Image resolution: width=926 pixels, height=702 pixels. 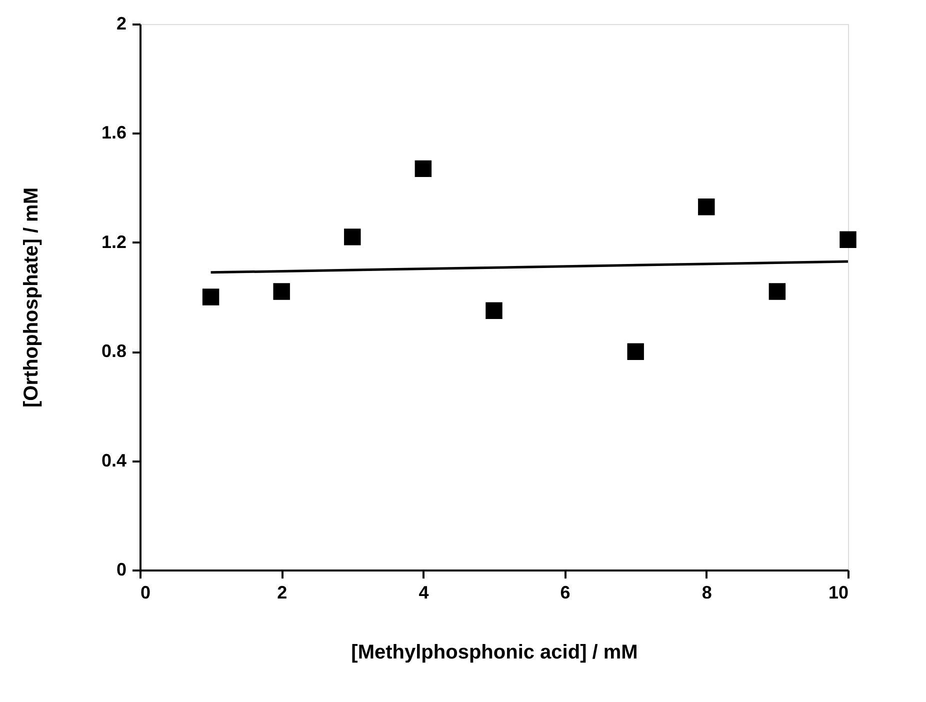 What do you see at coordinates (121, 570) in the screenshot?
I see `y-tick-label: 0` at bounding box center [121, 570].